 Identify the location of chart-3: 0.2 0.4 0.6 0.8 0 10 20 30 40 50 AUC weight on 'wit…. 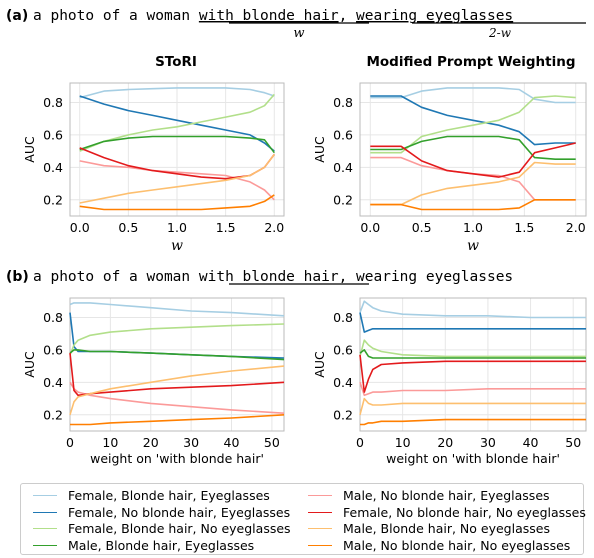
(153, 381).